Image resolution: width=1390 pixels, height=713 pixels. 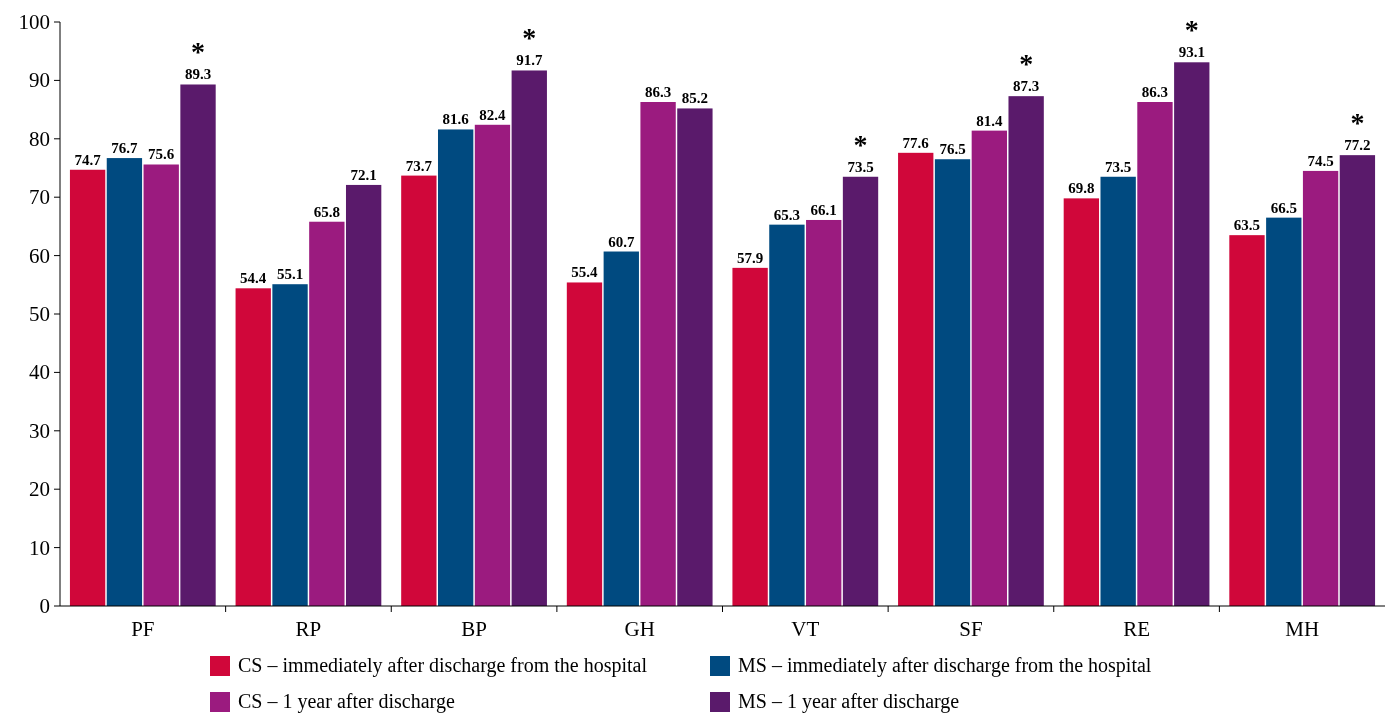 What do you see at coordinates (1026, 71) in the screenshot?
I see `data-label: * 87.3` at bounding box center [1026, 71].